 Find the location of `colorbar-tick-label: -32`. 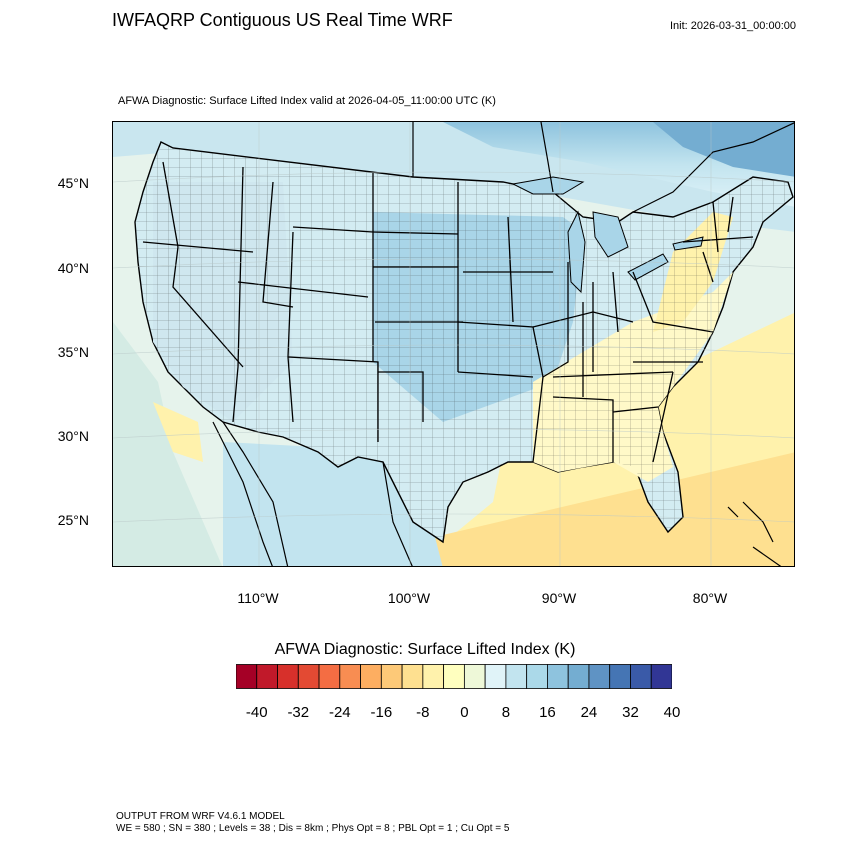

colorbar-tick-label: -32 is located at coordinates (298, 712).